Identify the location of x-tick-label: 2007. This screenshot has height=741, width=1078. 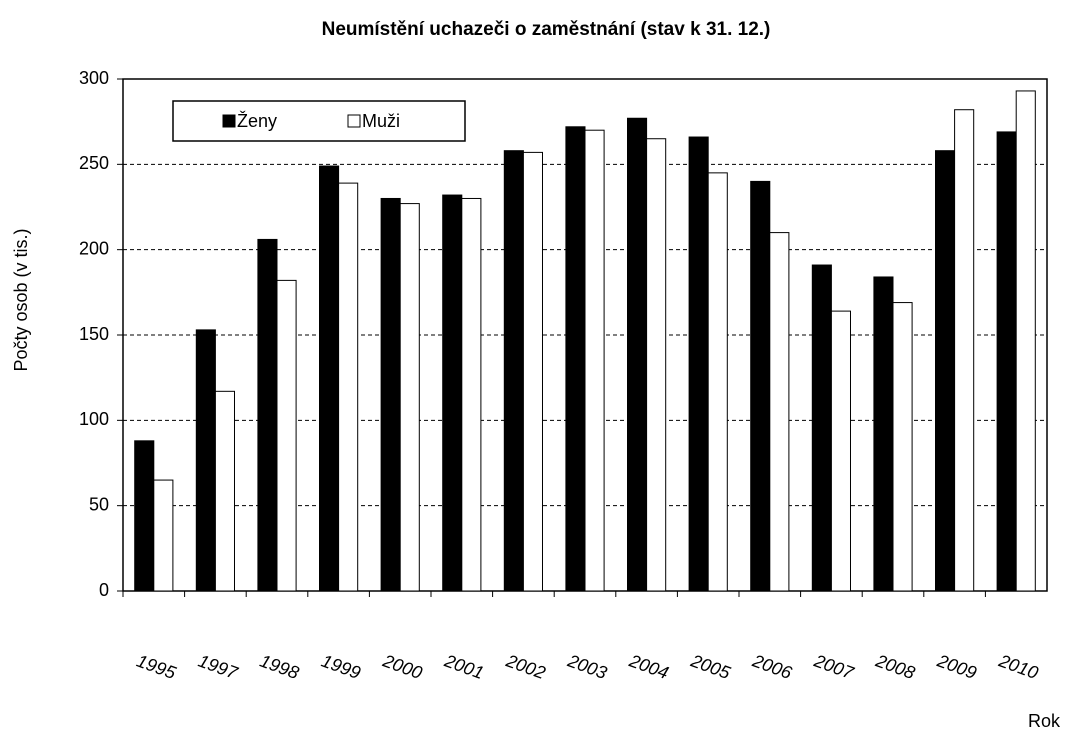
(834, 666).